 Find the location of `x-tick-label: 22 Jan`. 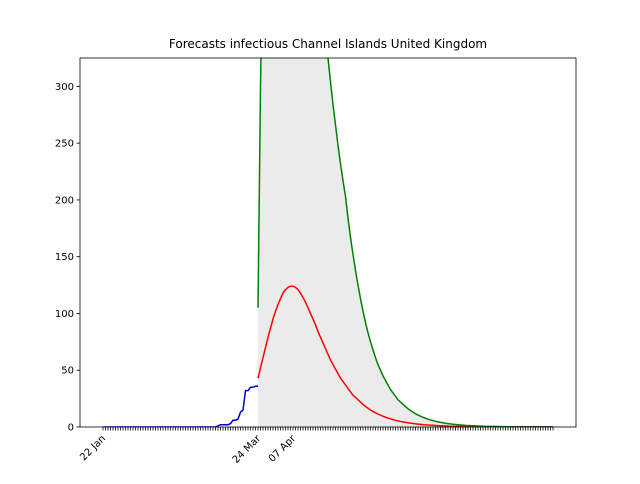

x-tick-label: 22 Jan is located at coordinates (93, 448).